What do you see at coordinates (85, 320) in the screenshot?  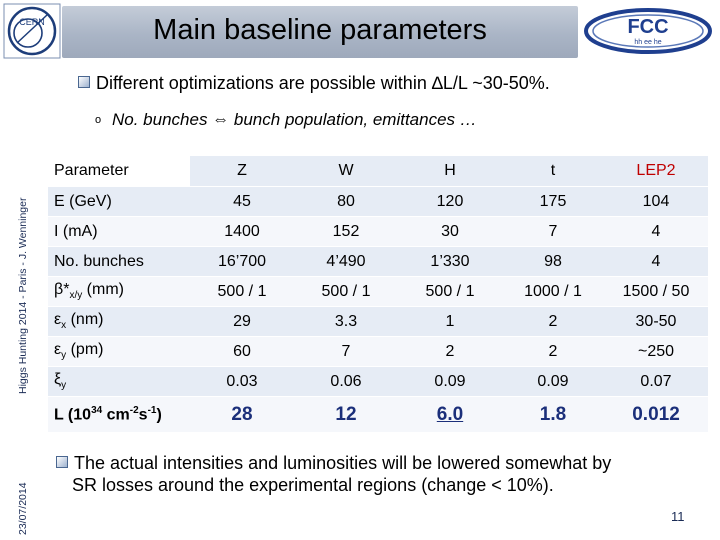 I see `row-label-unit: (nm)` at bounding box center [85, 320].